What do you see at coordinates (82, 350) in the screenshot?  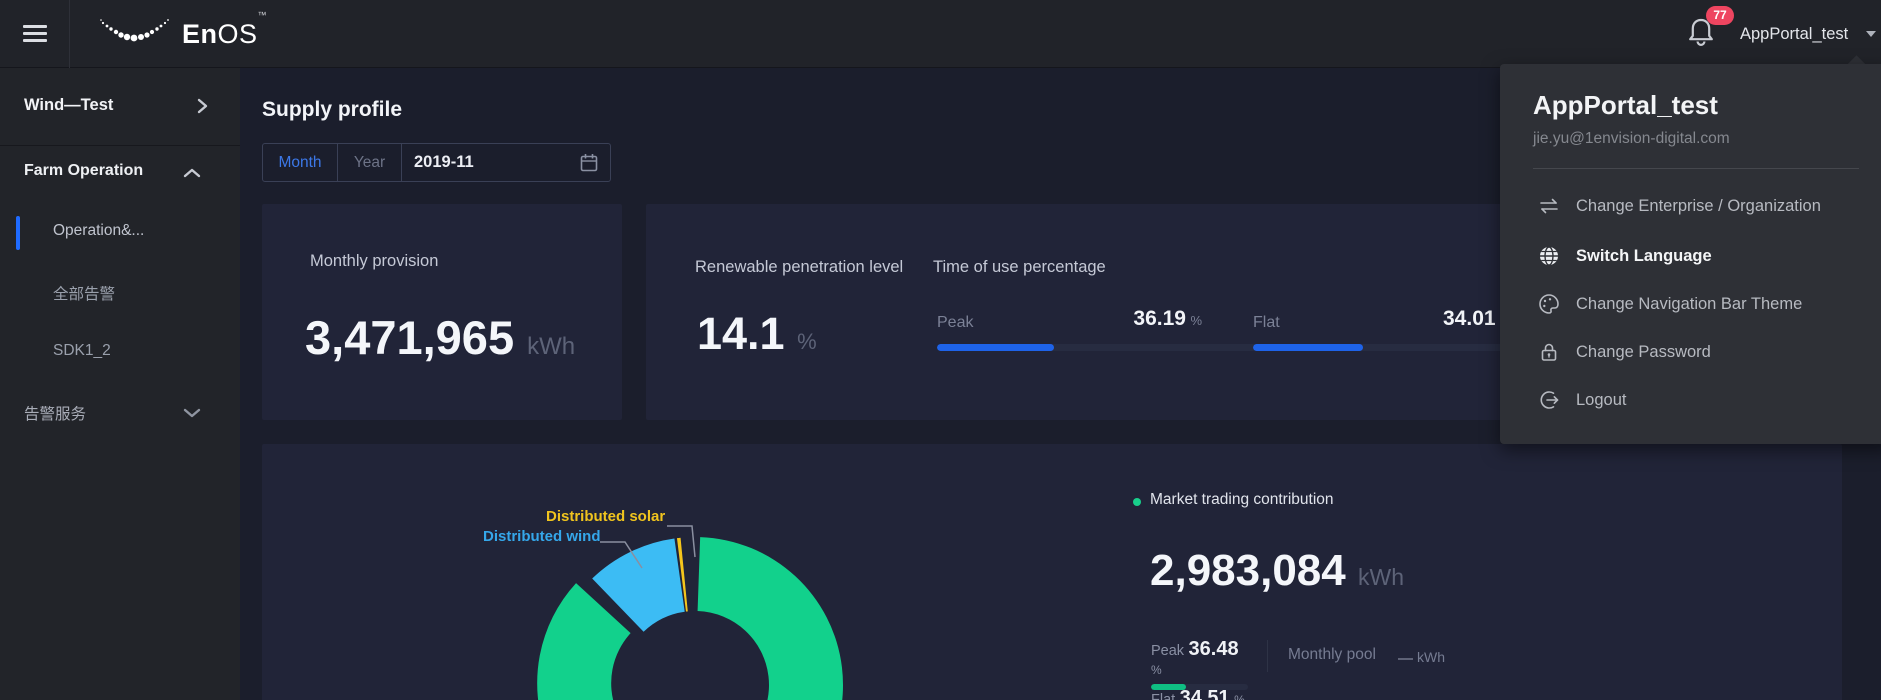 I see `sidebar-item-sdk1-2: SDK1_2` at bounding box center [82, 350].